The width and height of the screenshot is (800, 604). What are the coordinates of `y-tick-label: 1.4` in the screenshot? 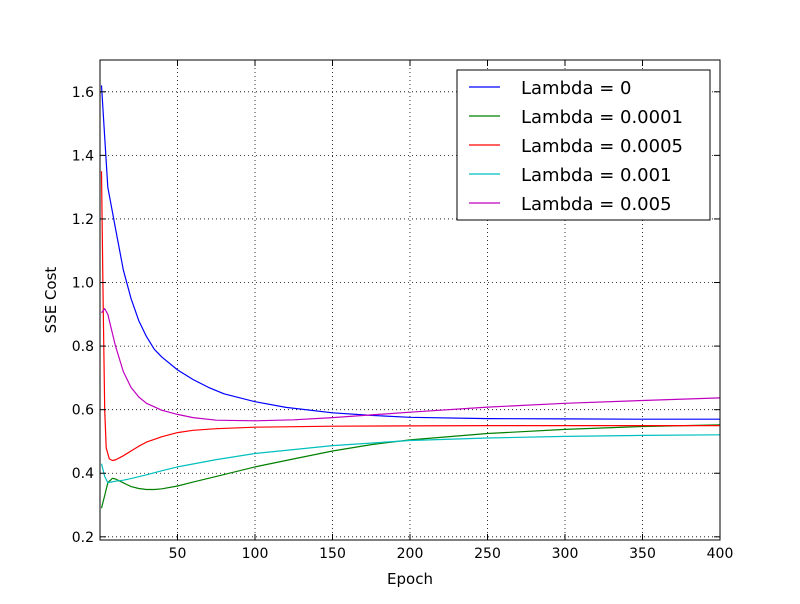 It's located at (83, 156).